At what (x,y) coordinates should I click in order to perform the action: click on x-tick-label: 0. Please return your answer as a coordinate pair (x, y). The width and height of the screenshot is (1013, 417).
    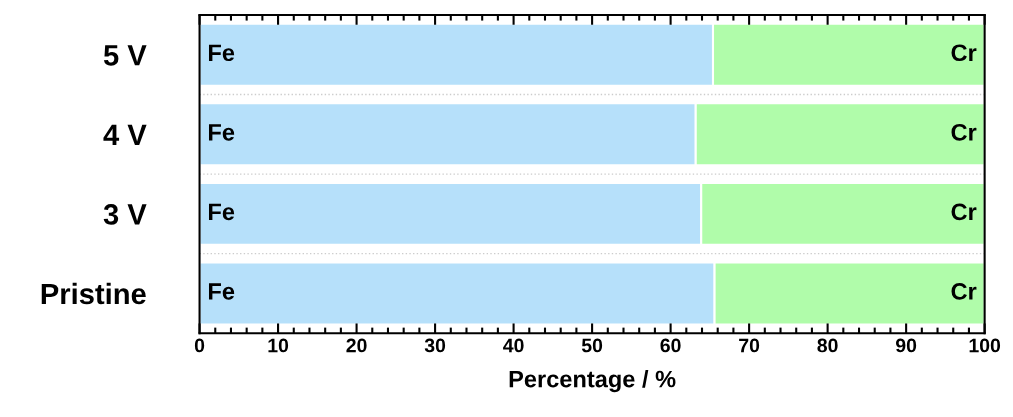
    Looking at the image, I should click on (199, 345).